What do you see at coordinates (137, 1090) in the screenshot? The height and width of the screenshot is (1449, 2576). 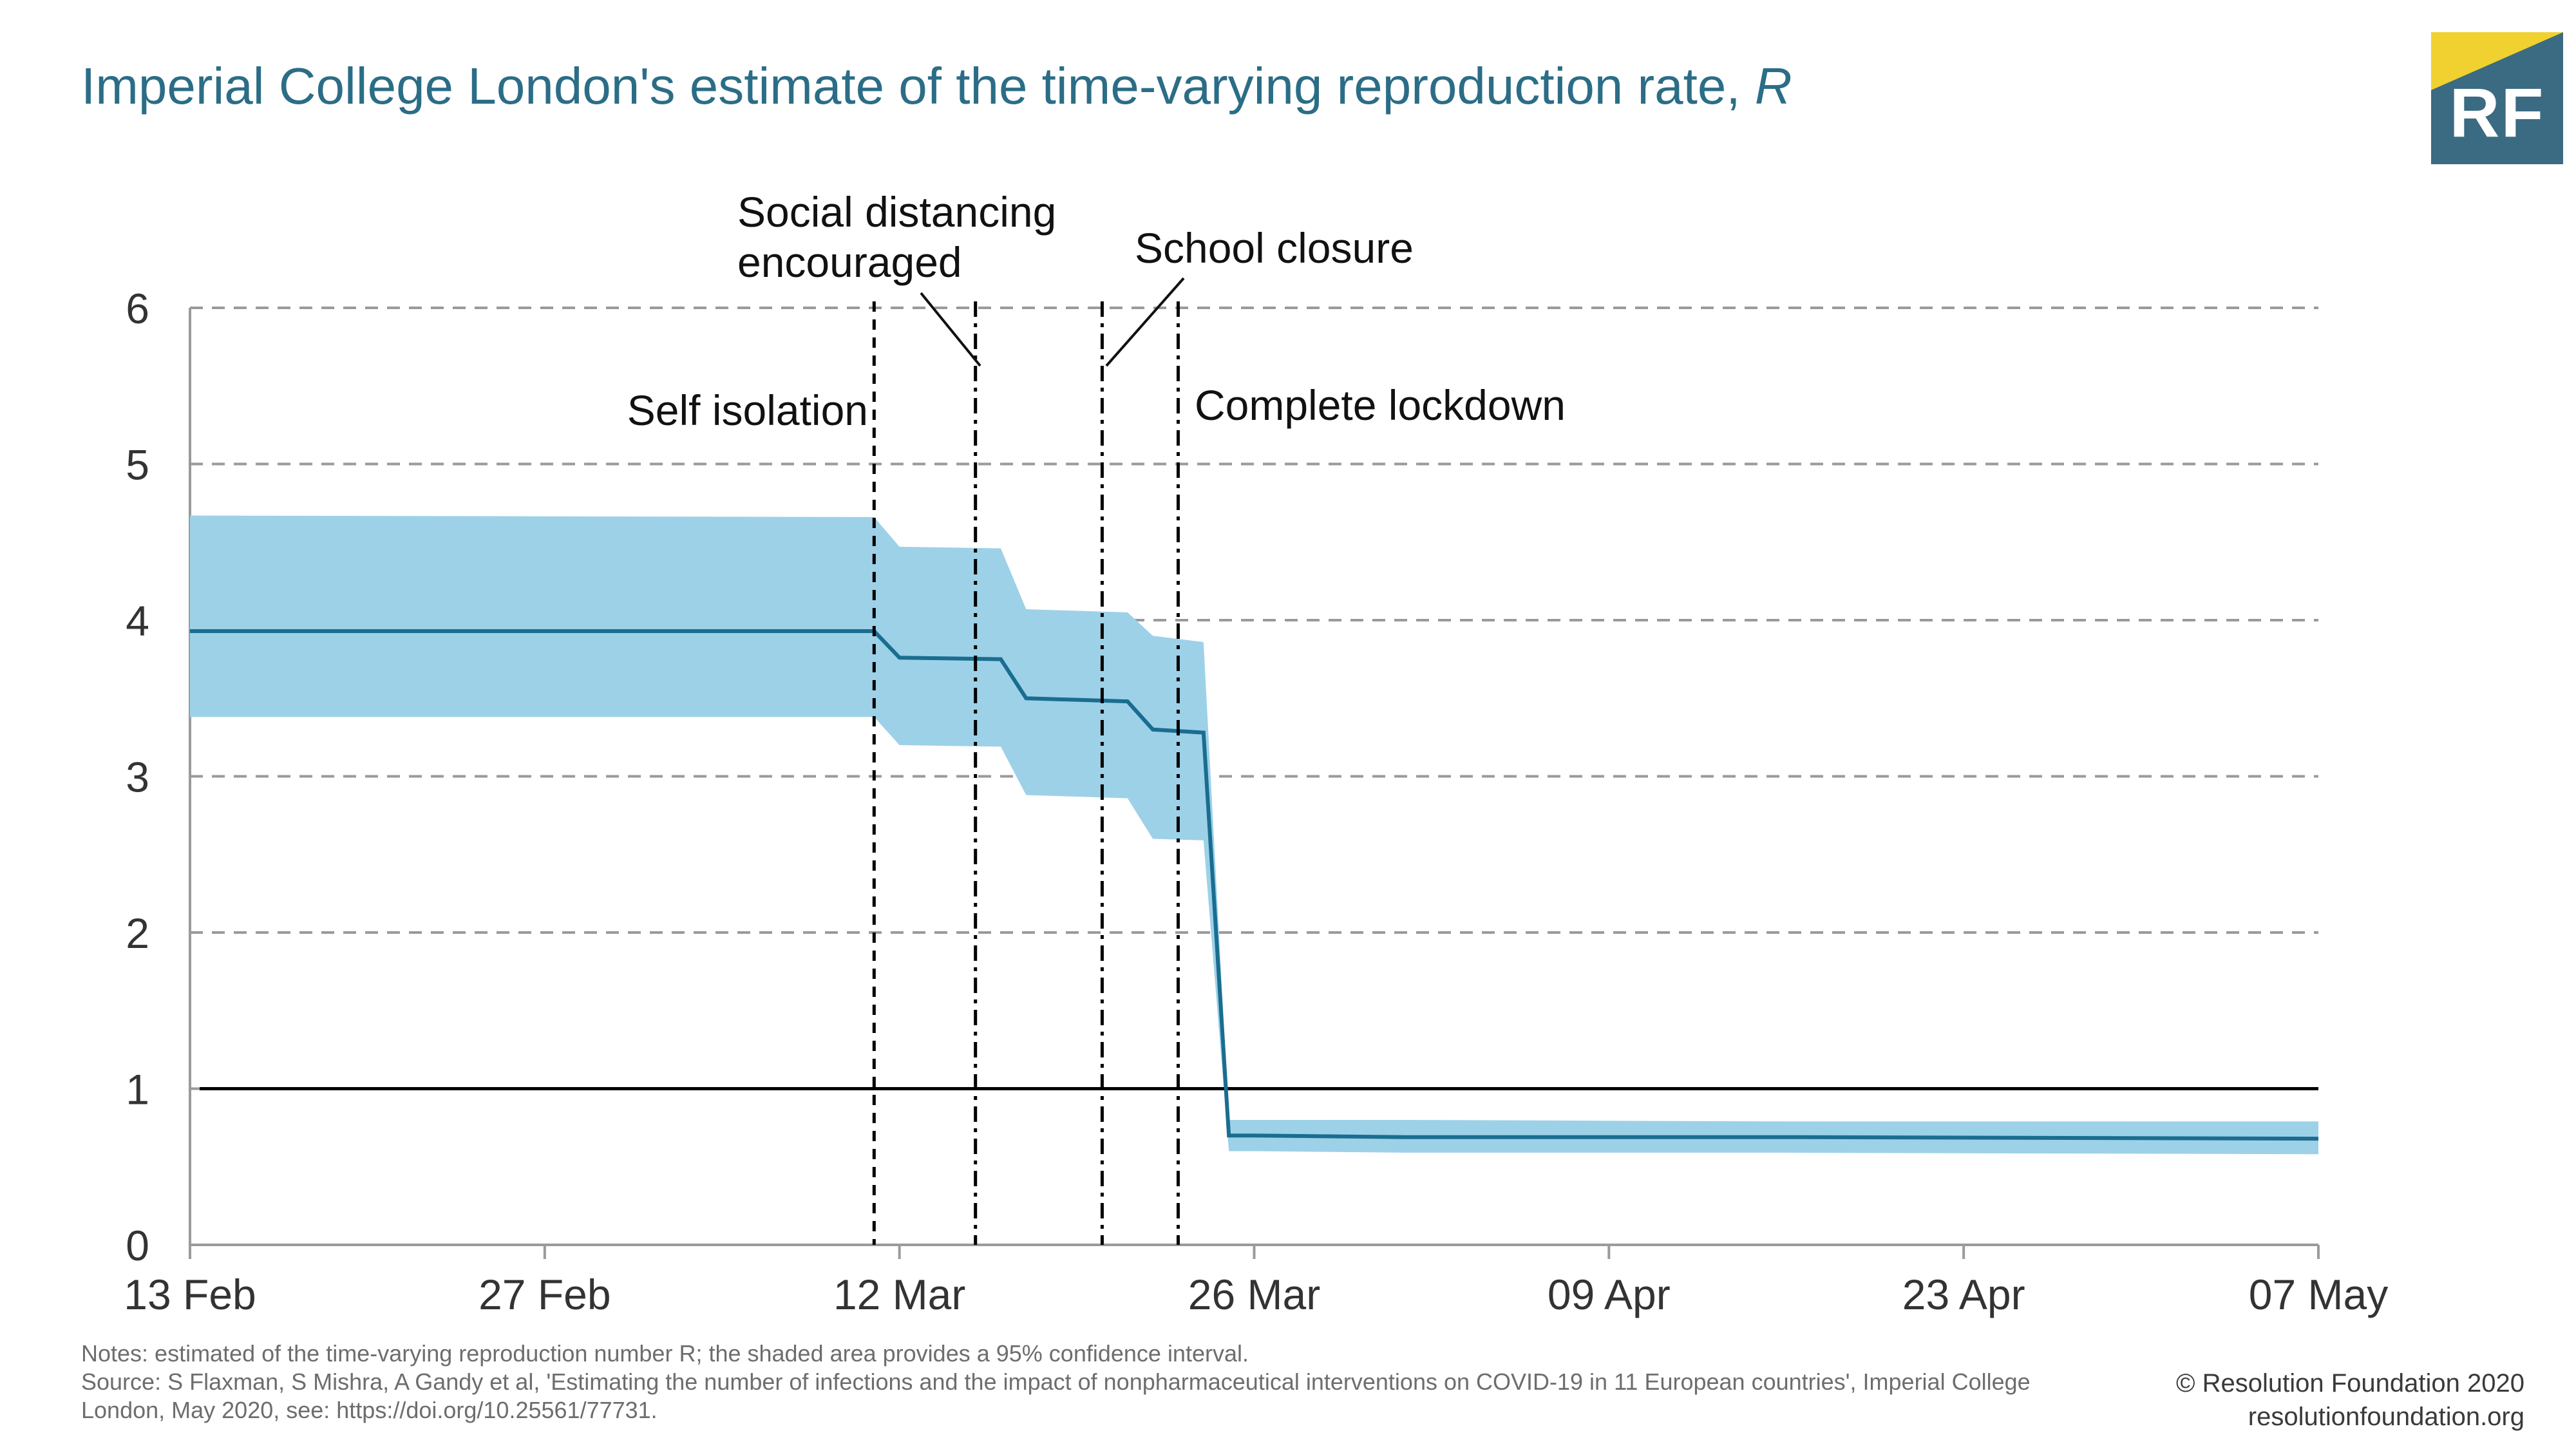 I see `y-tick-label: 1` at bounding box center [137, 1090].